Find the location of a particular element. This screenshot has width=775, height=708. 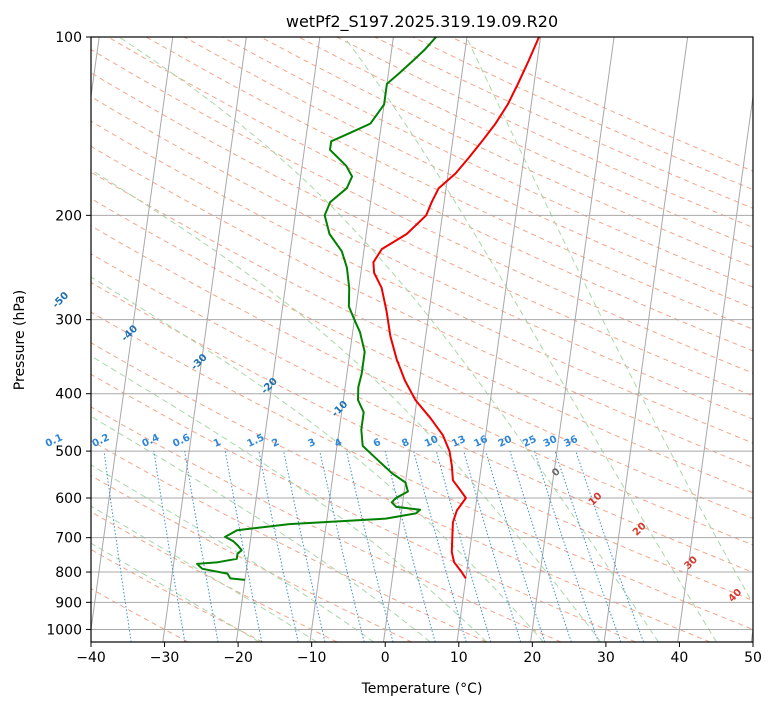

y-tick-label: 500 is located at coordinates (68, 452).